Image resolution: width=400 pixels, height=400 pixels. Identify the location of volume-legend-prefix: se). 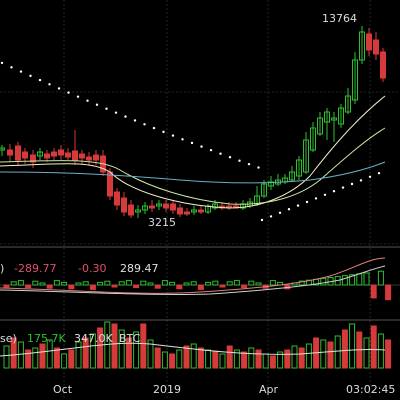
(8, 338).